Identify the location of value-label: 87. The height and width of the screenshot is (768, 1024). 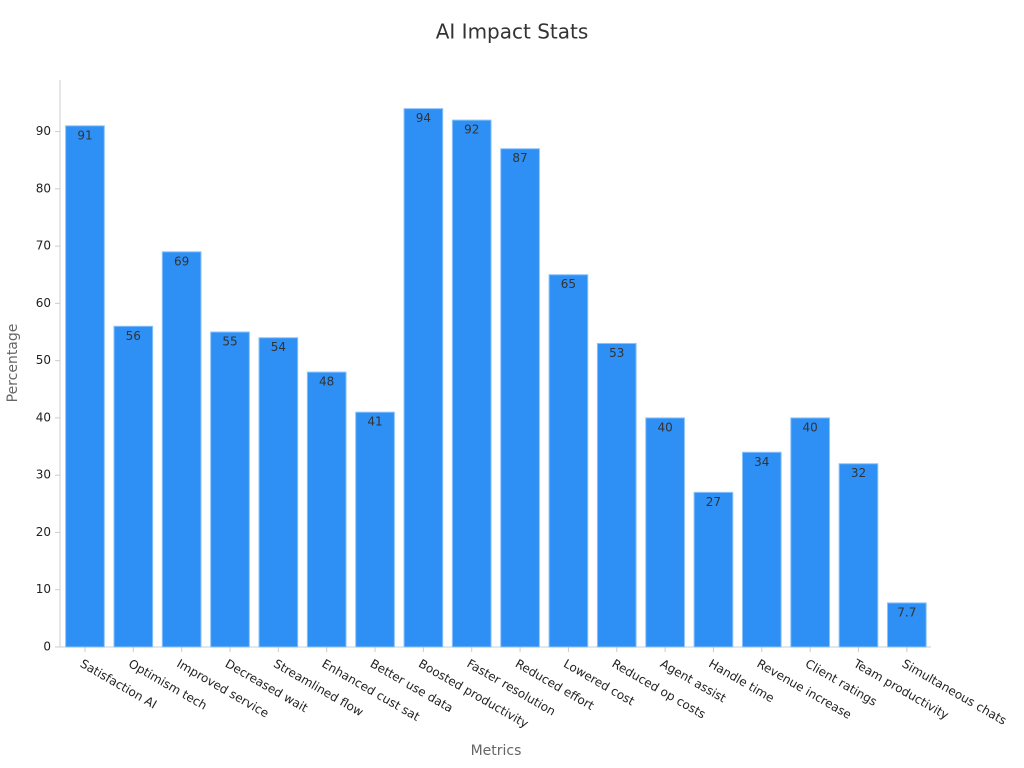
(519, 158).